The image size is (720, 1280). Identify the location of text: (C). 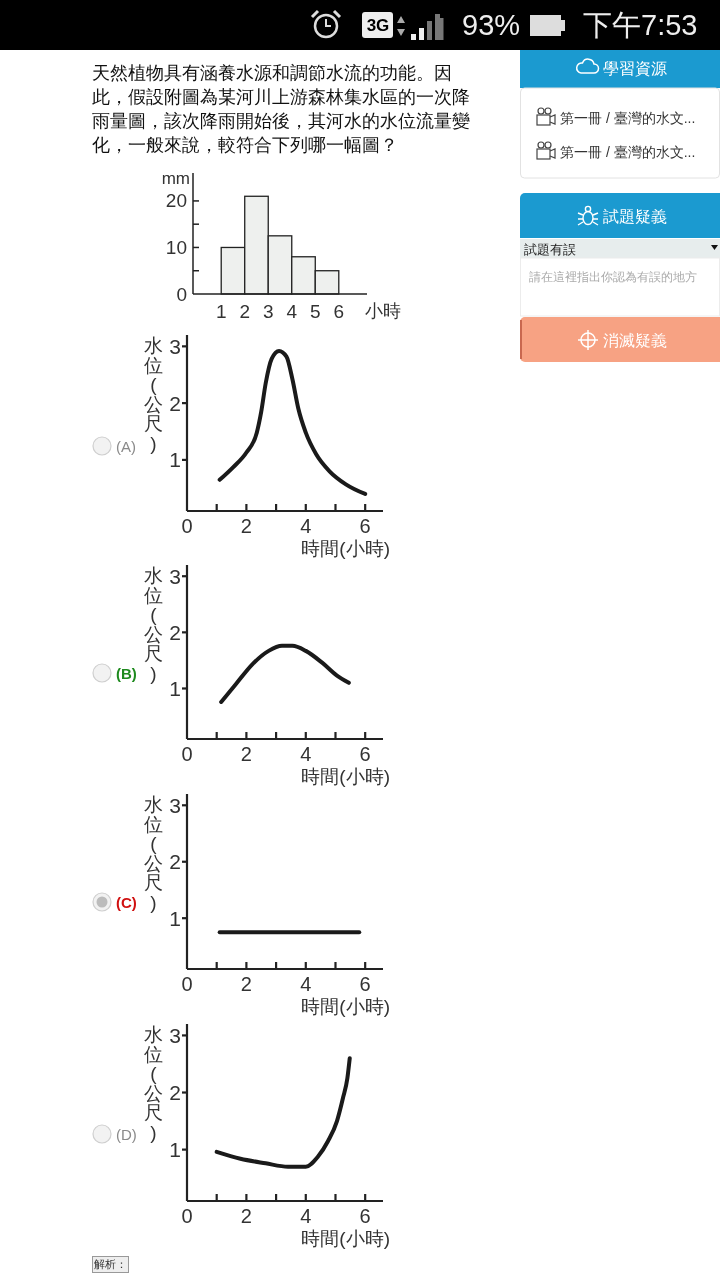
(126, 902).